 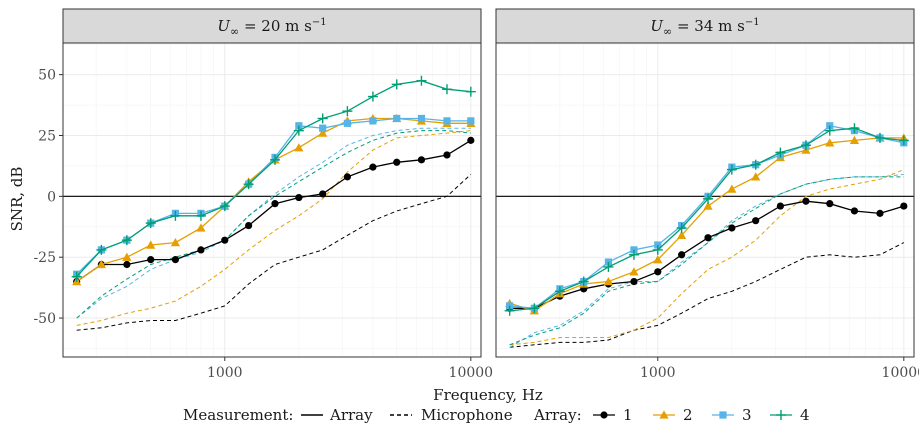 What do you see at coordinates (51, 197) in the screenshot?
I see `y-tick-label: 0` at bounding box center [51, 197].